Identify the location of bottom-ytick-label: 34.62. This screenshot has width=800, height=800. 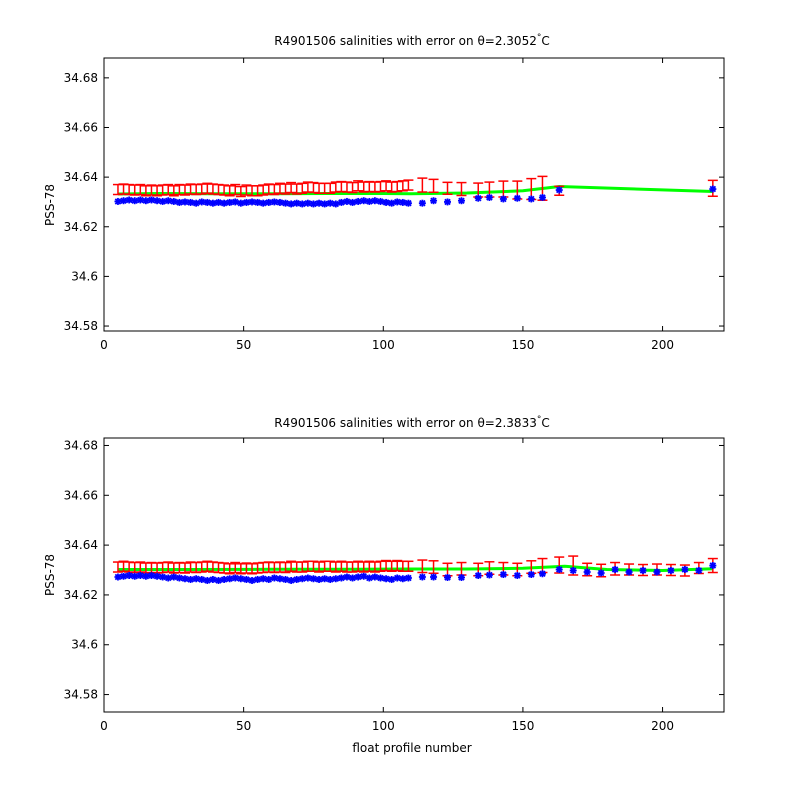
(81, 595).